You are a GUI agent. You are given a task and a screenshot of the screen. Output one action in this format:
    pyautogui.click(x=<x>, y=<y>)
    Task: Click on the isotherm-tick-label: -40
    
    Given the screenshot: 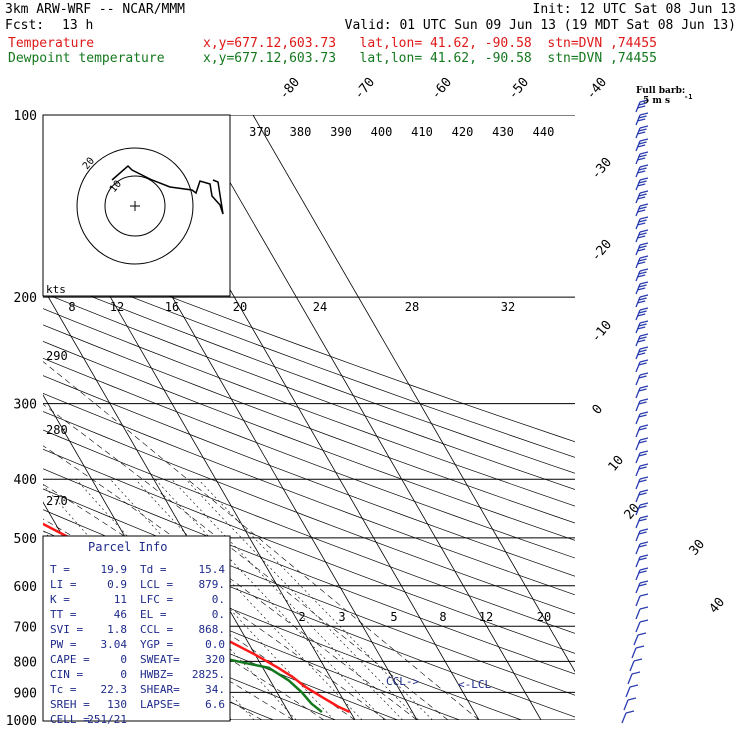 What is the action you would take?
    pyautogui.click(x=597, y=89)
    